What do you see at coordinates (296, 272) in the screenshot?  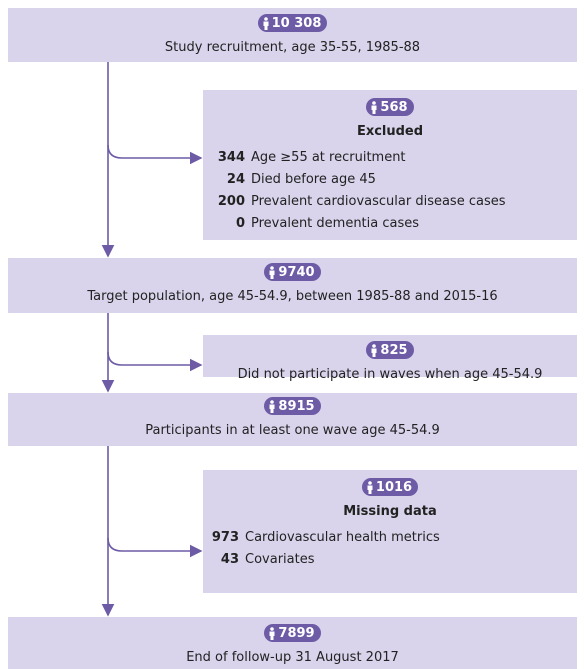 I see `badge-count: 9740` at bounding box center [296, 272].